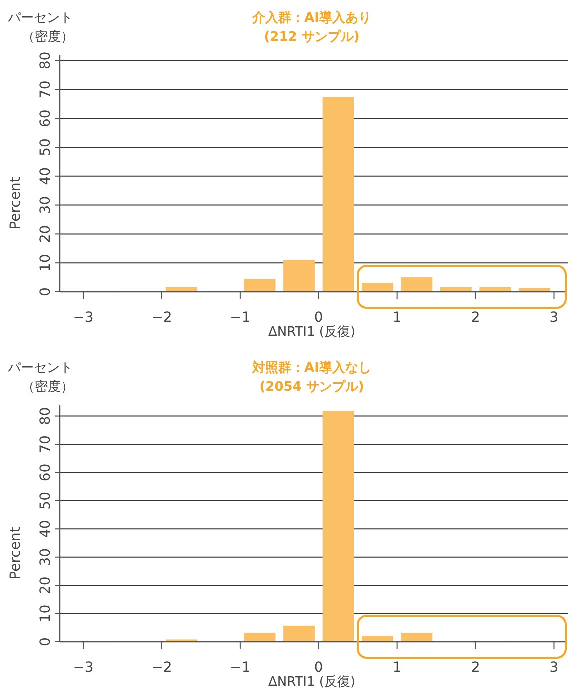 Image resolution: width=568 pixels, height=696 pixels. Describe the element at coordinates (312, 18) in the screenshot. I see `chart-title: 介入群：AI導入あり` at that location.